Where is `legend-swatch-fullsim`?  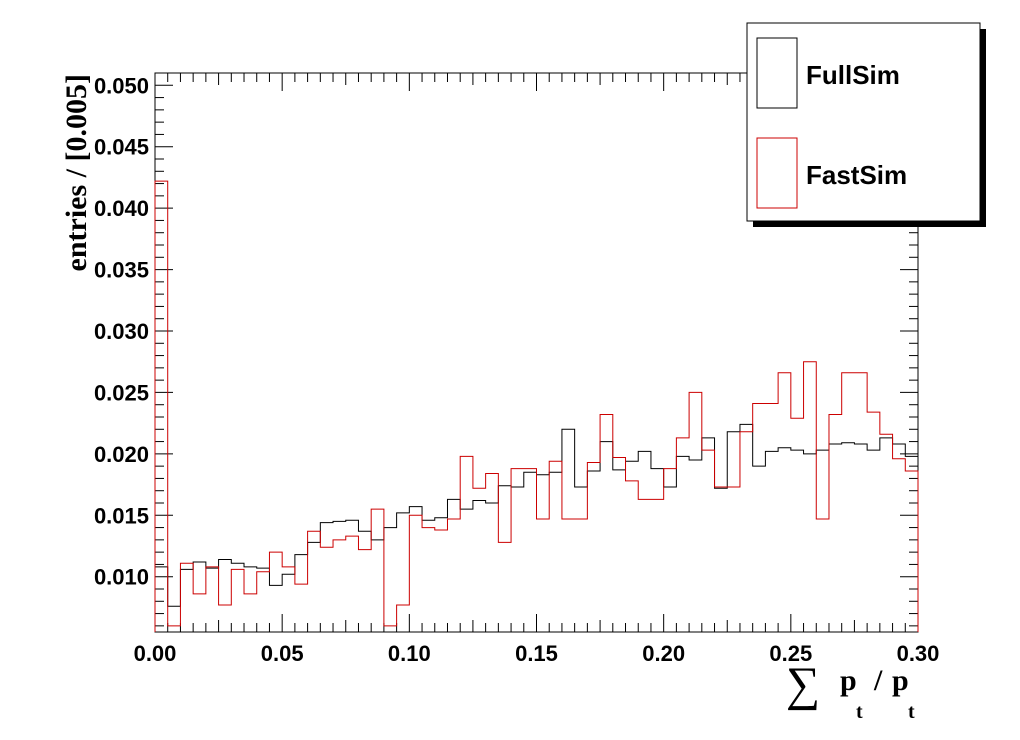 legend-swatch-fullsim is located at coordinates (777, 73).